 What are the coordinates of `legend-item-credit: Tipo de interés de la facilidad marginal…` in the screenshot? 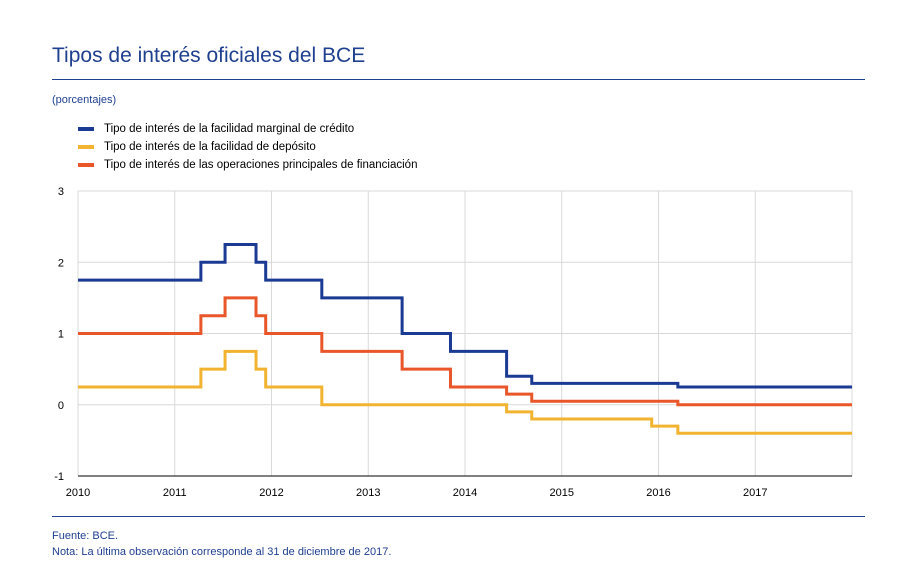 It's located at (247, 129).